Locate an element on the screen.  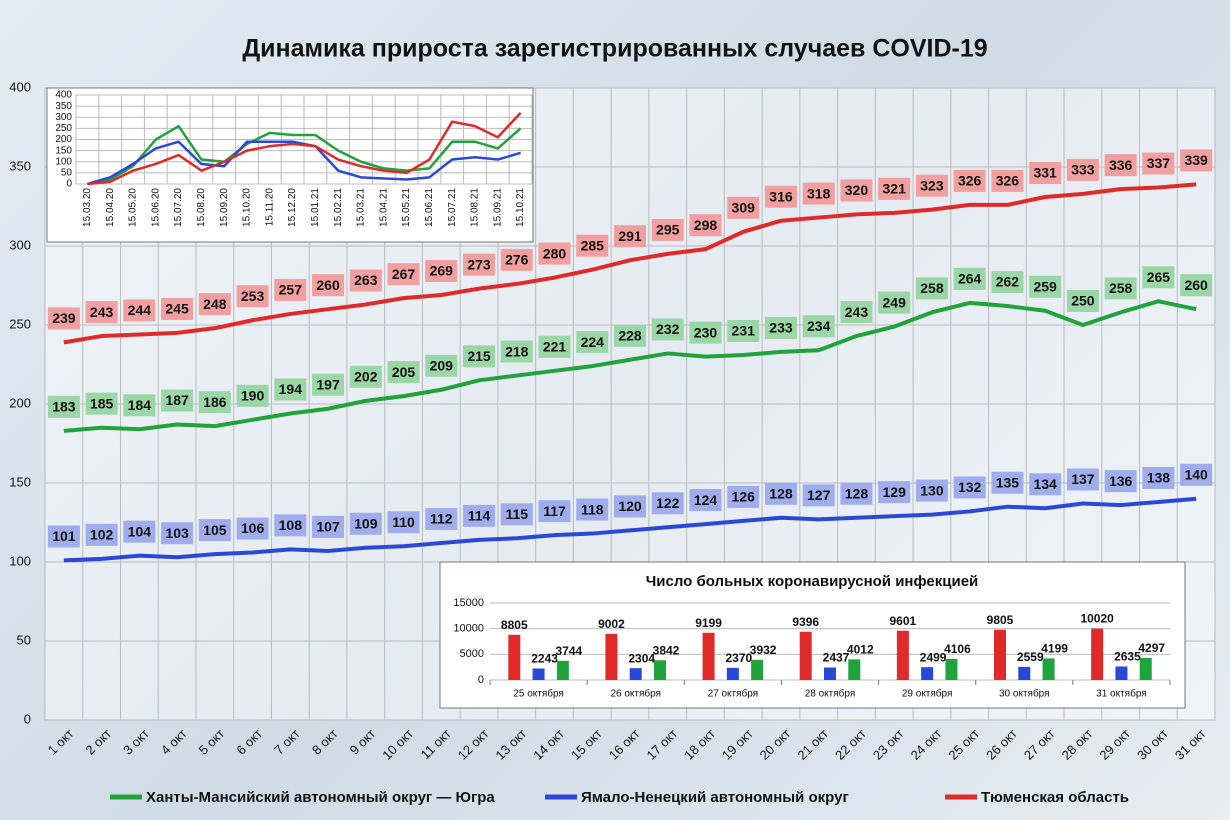
y-tick-label: 50 is located at coordinates (24, 639).